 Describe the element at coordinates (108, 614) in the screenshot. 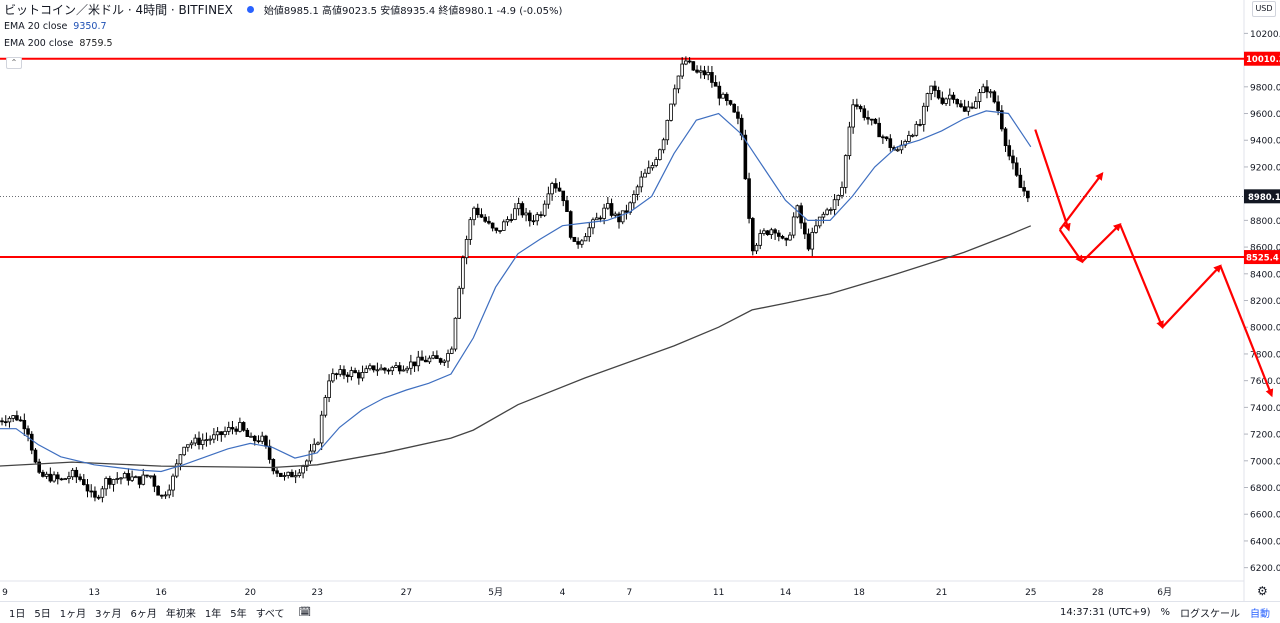

I see `range-3m-button: 3ヶ月` at that location.